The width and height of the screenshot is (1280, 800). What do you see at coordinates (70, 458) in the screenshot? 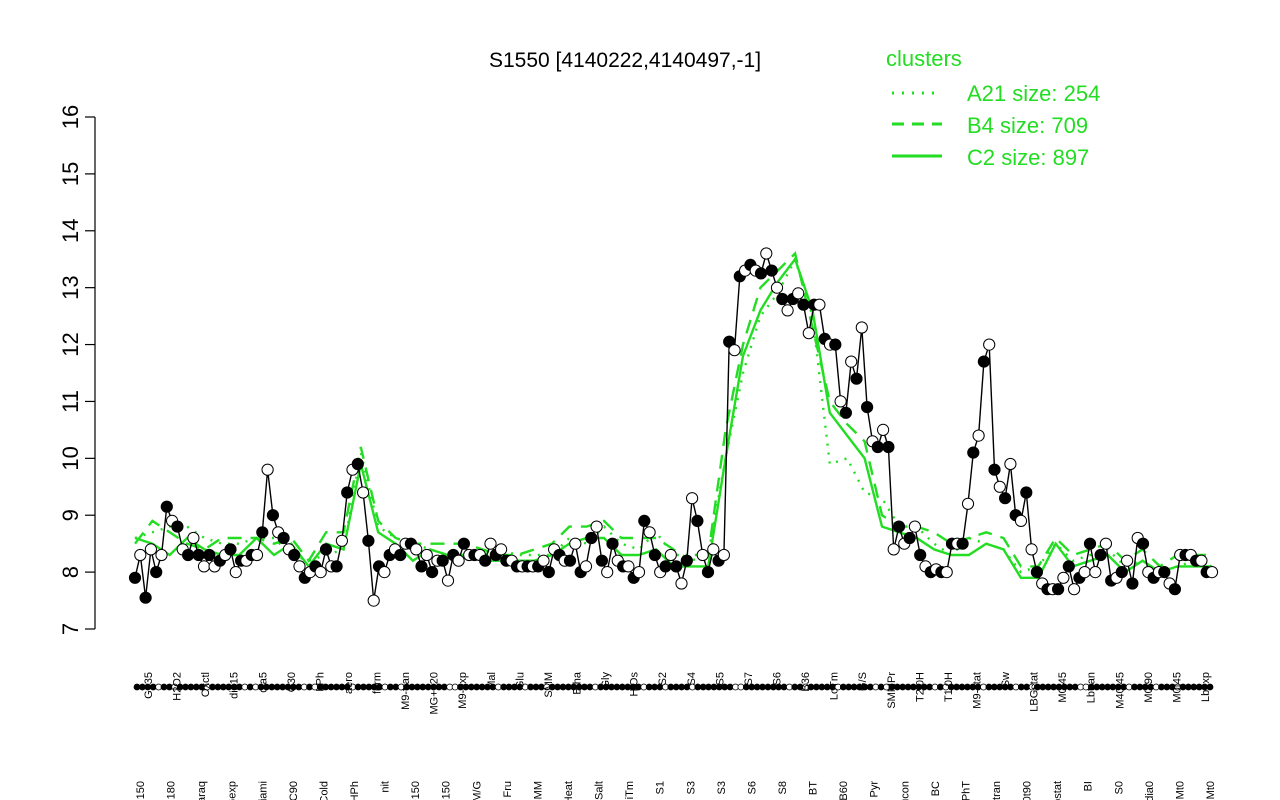
I see `y-tick-label: 10` at bounding box center [70, 458].